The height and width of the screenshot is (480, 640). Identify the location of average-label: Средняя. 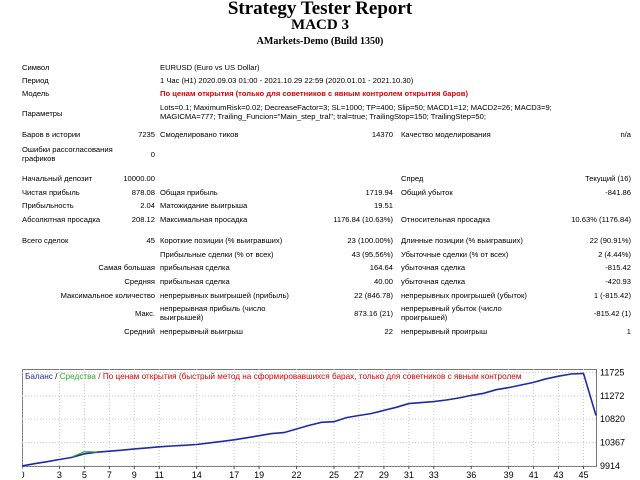
(139, 281).